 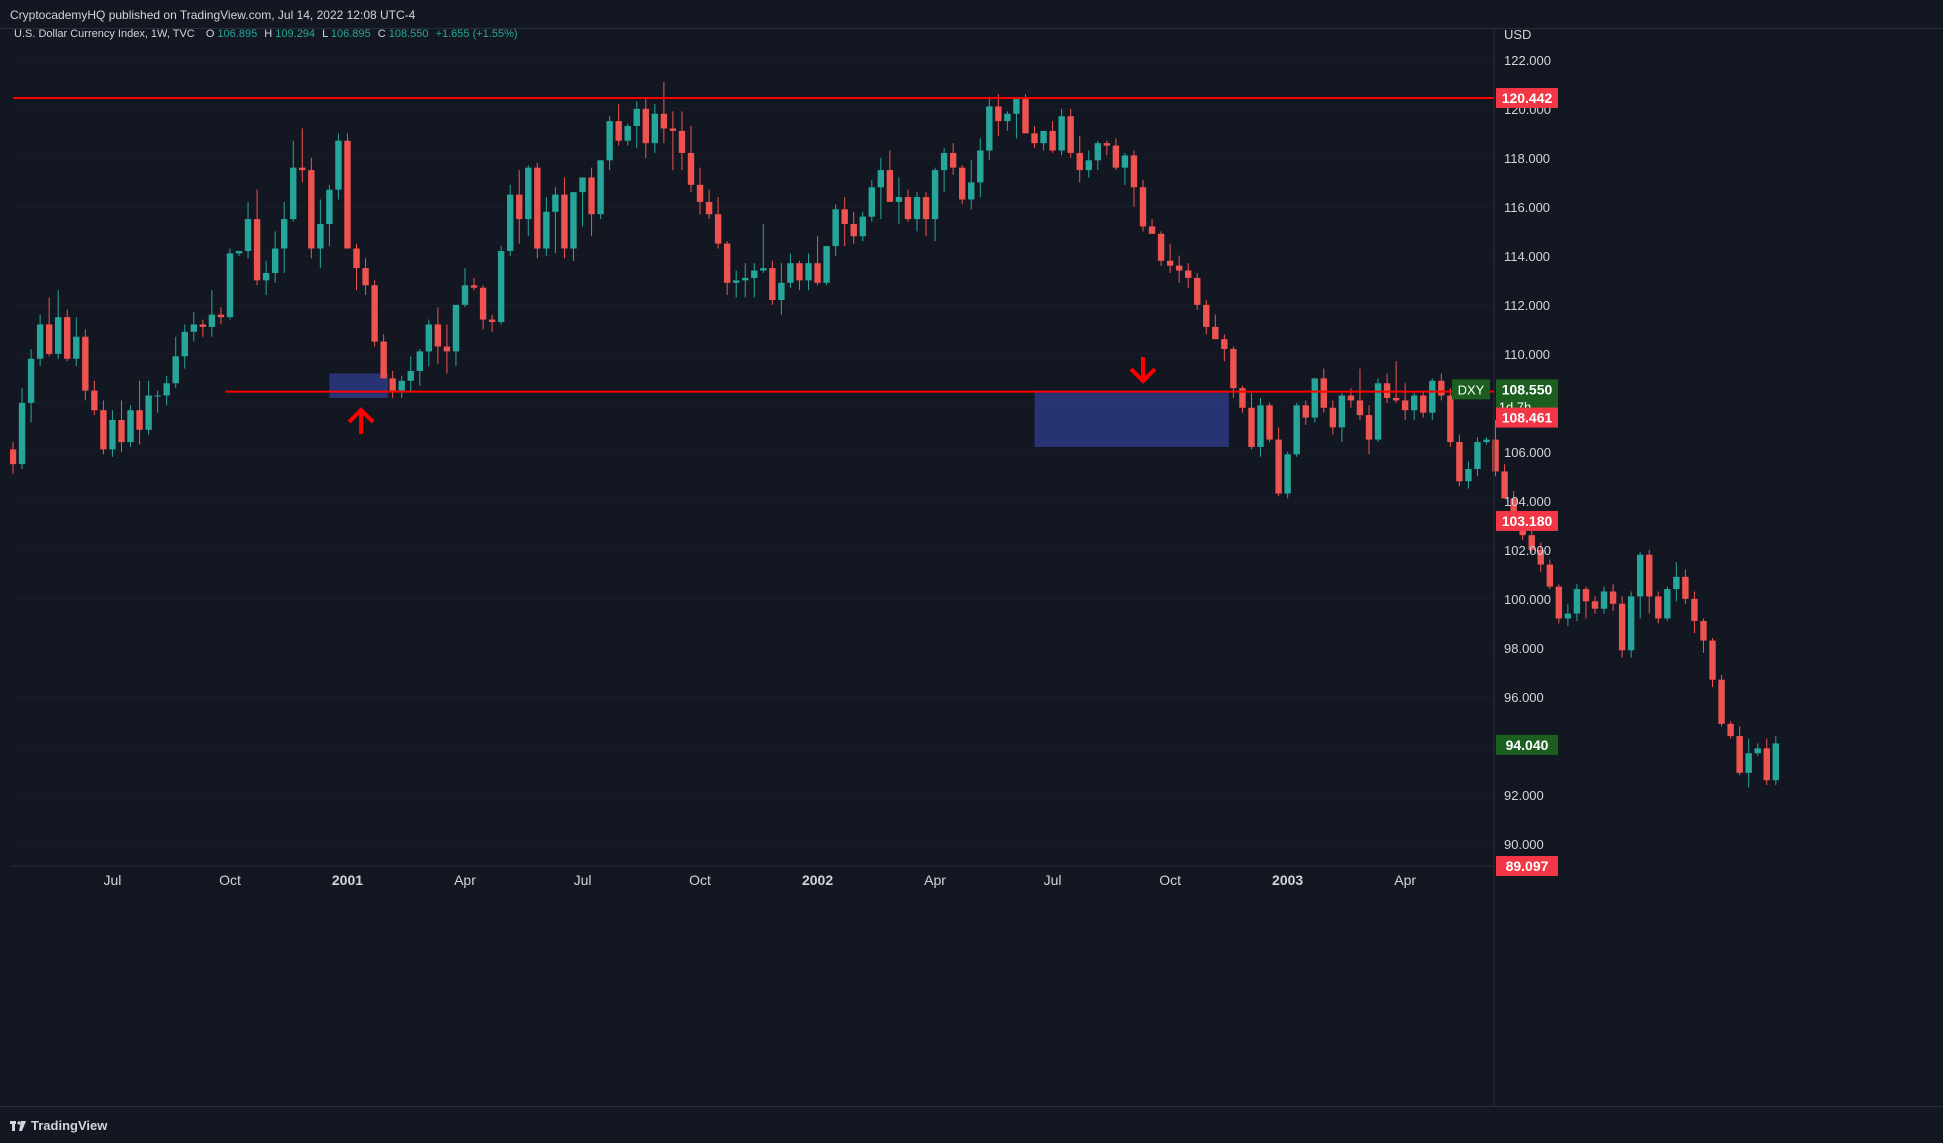 I want to click on arrow-up-icon, so click(x=361, y=421).